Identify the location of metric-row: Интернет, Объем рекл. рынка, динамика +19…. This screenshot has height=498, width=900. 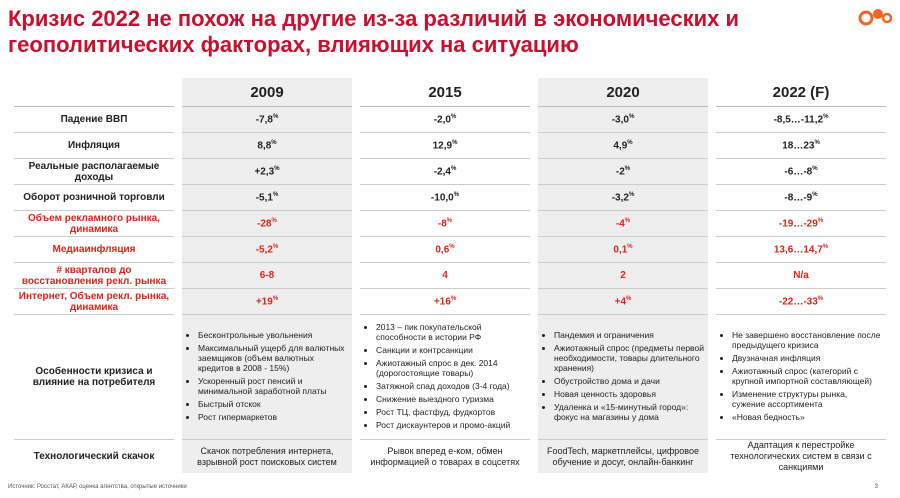
(450, 302).